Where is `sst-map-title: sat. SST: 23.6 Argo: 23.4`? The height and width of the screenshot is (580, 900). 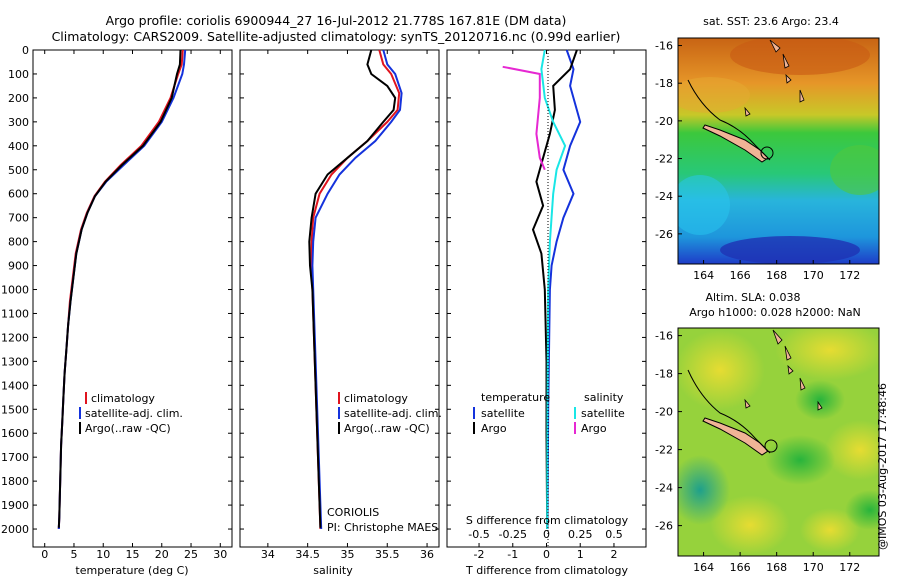 sst-map-title: sat. SST: 23.6 Argo: 23.4 is located at coordinates (771, 21).